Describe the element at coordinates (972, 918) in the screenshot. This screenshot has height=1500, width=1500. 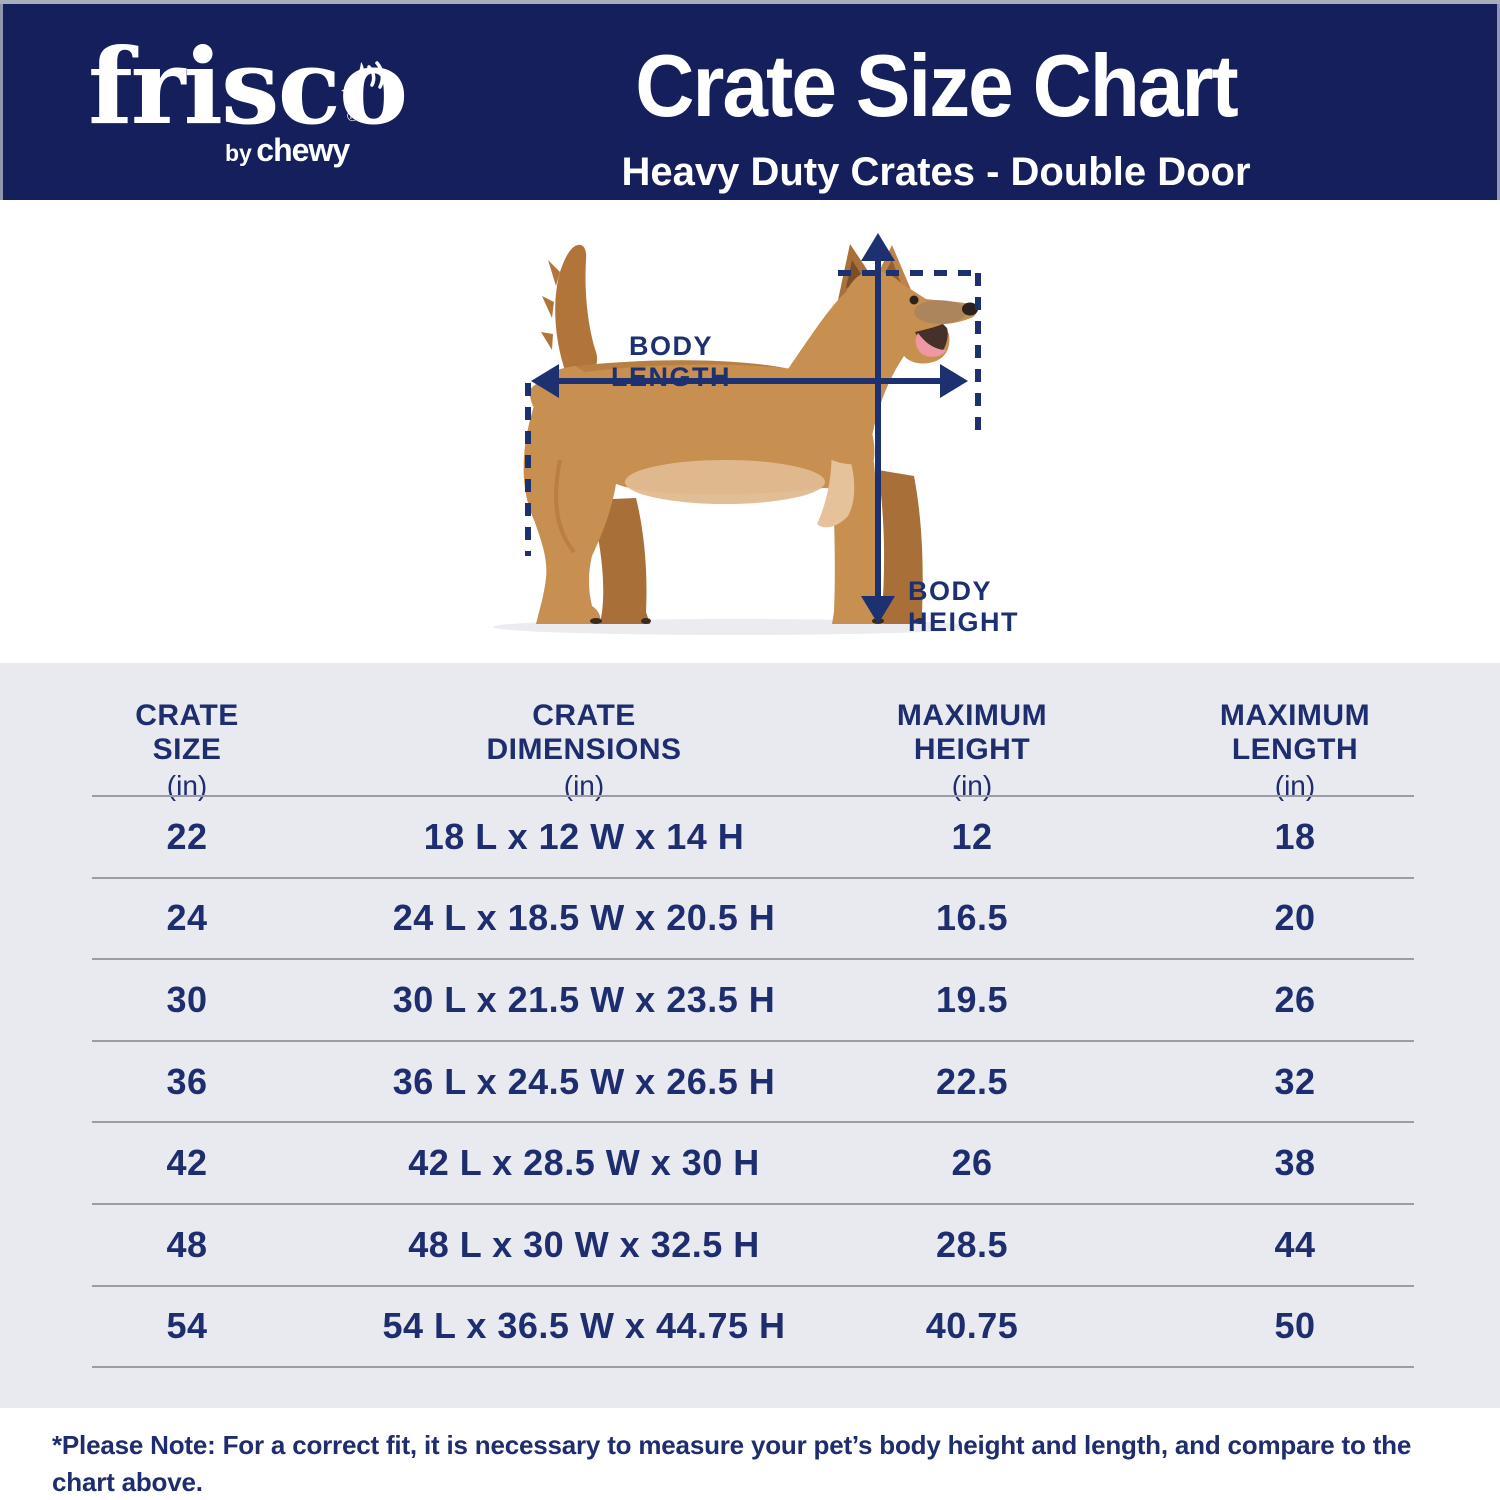
I see `cell-max-height: 16.5` at that location.